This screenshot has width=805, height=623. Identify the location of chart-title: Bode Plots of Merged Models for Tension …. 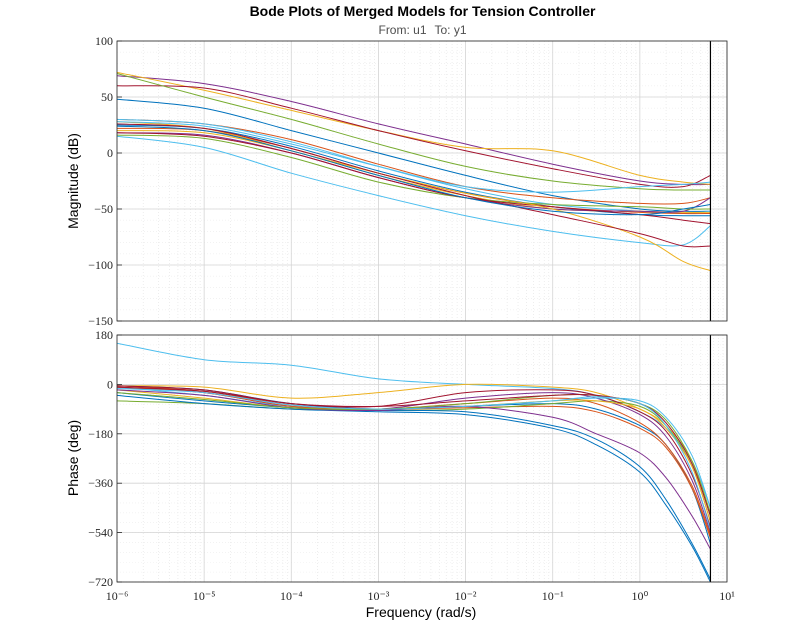
(422, 11).